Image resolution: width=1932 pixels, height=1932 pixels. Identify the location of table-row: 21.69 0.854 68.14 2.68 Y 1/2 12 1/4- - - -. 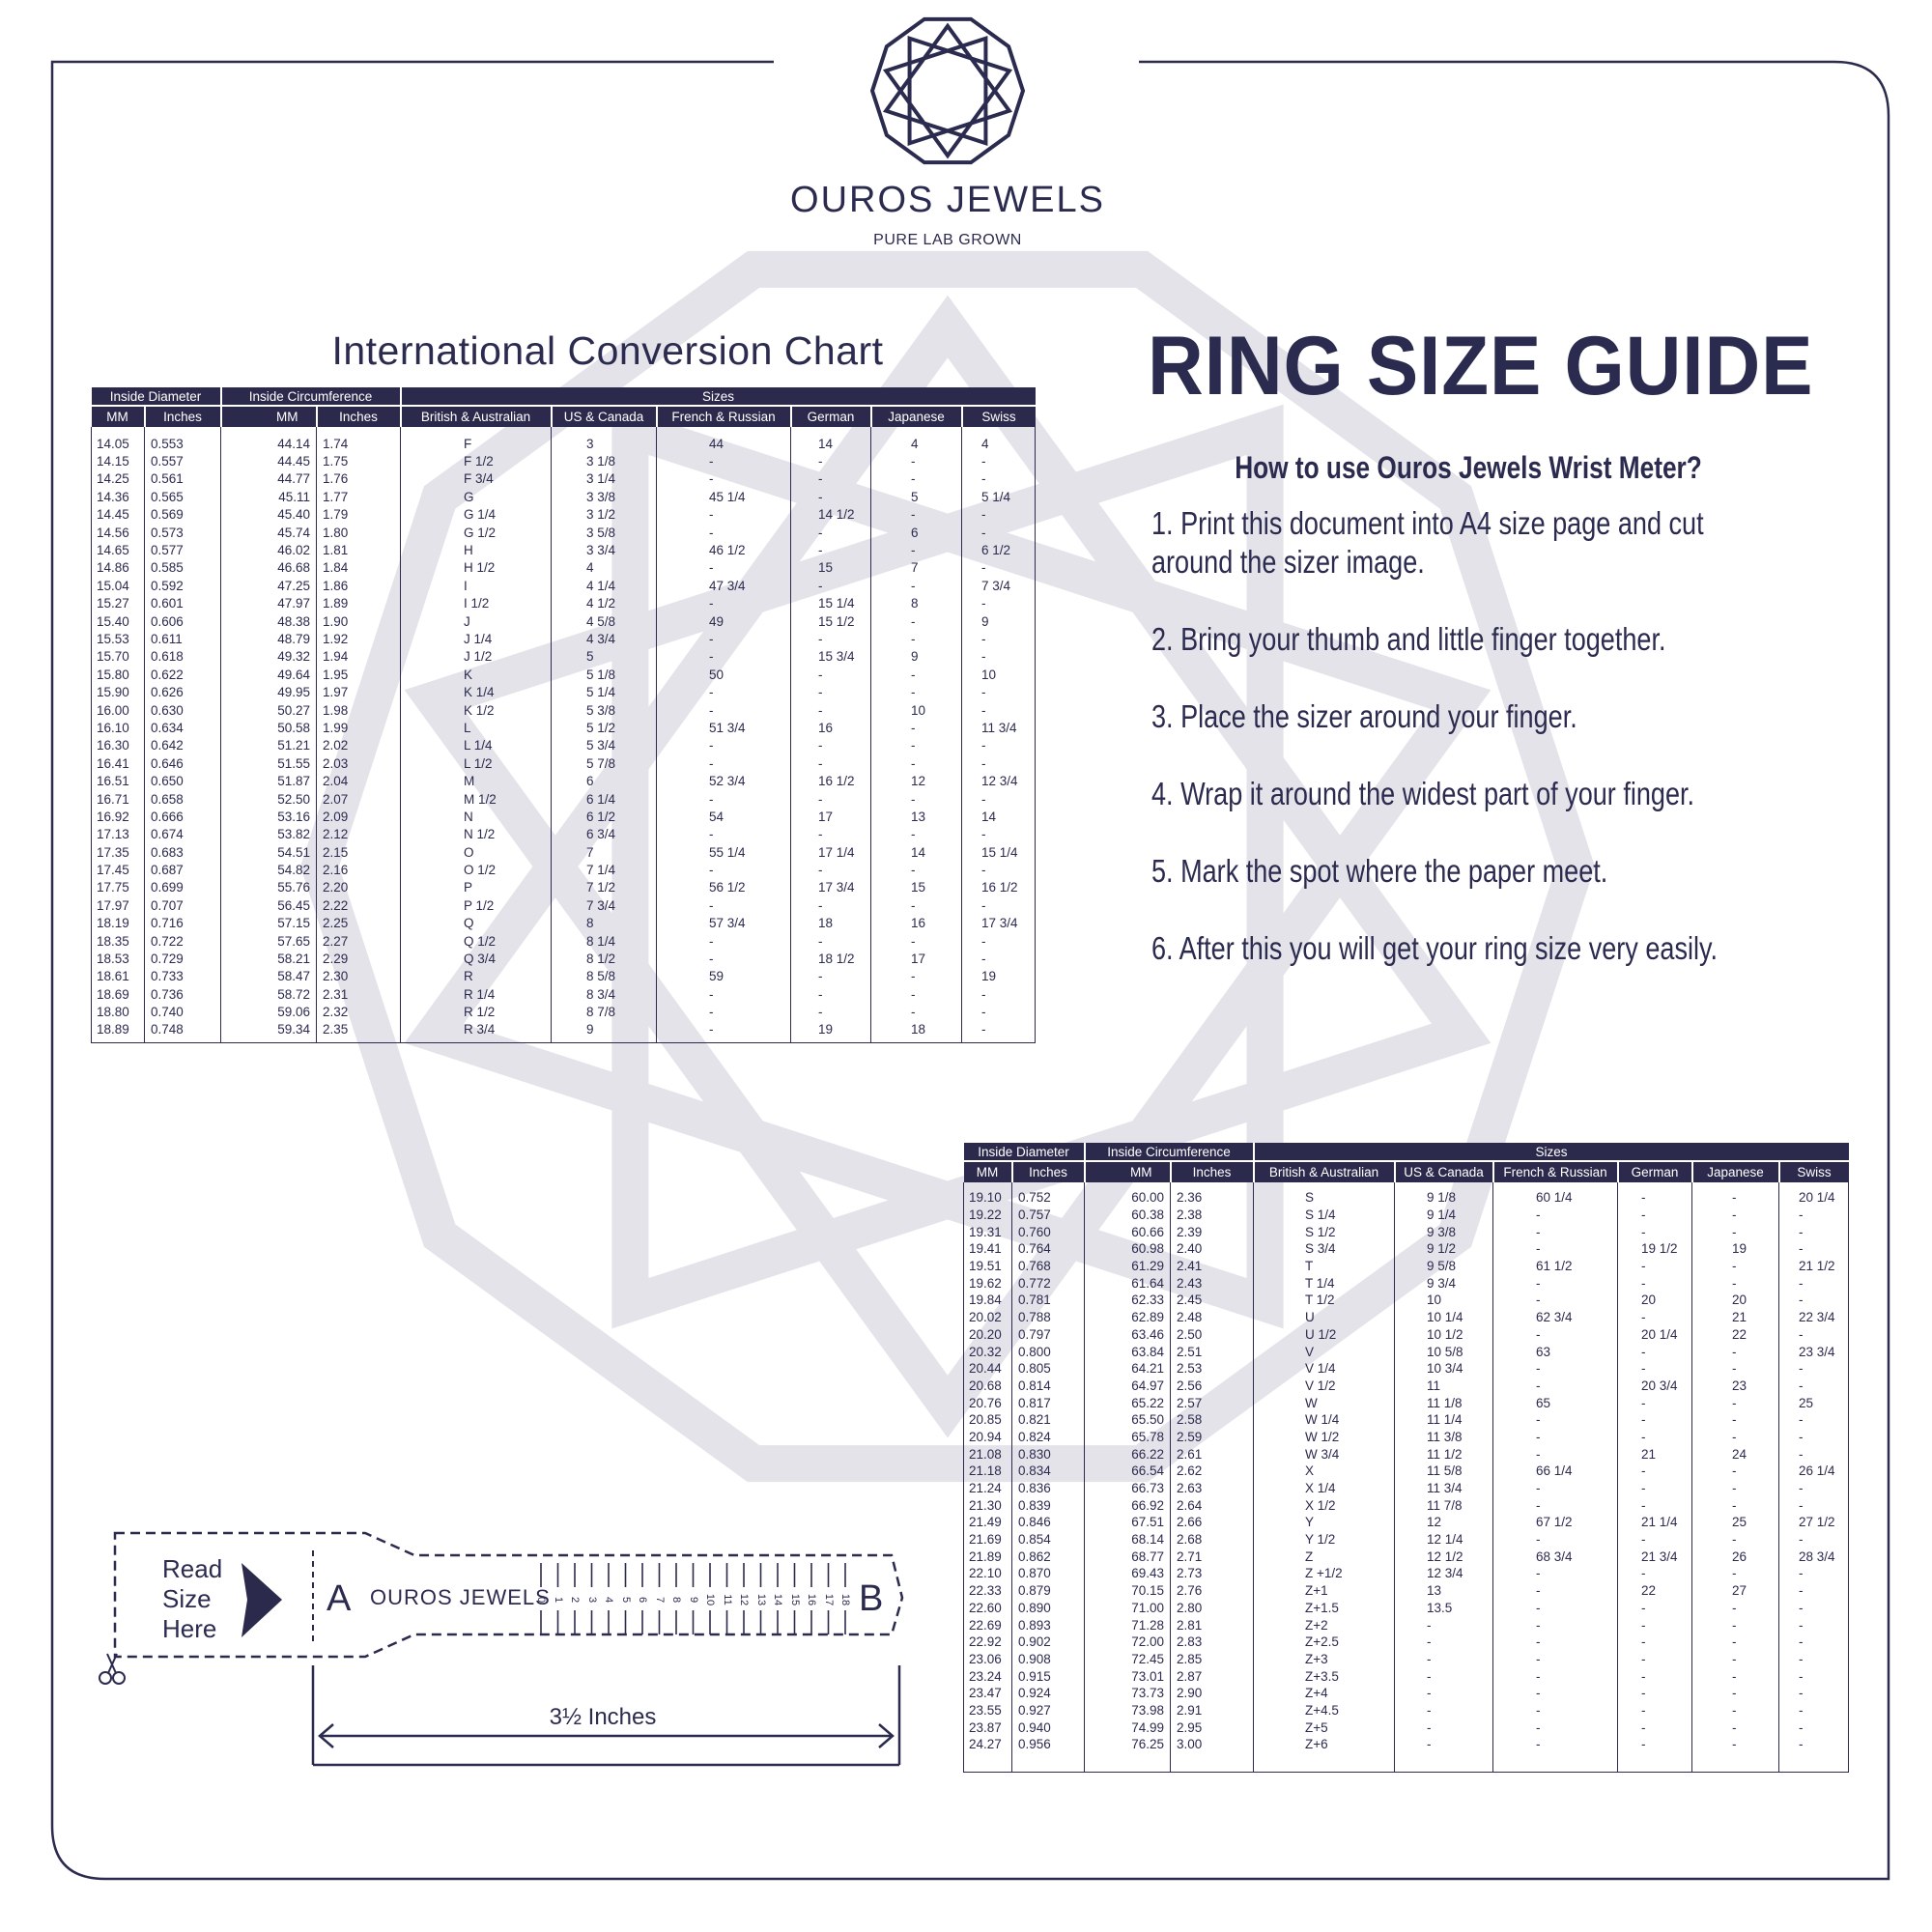
(1406, 1539).